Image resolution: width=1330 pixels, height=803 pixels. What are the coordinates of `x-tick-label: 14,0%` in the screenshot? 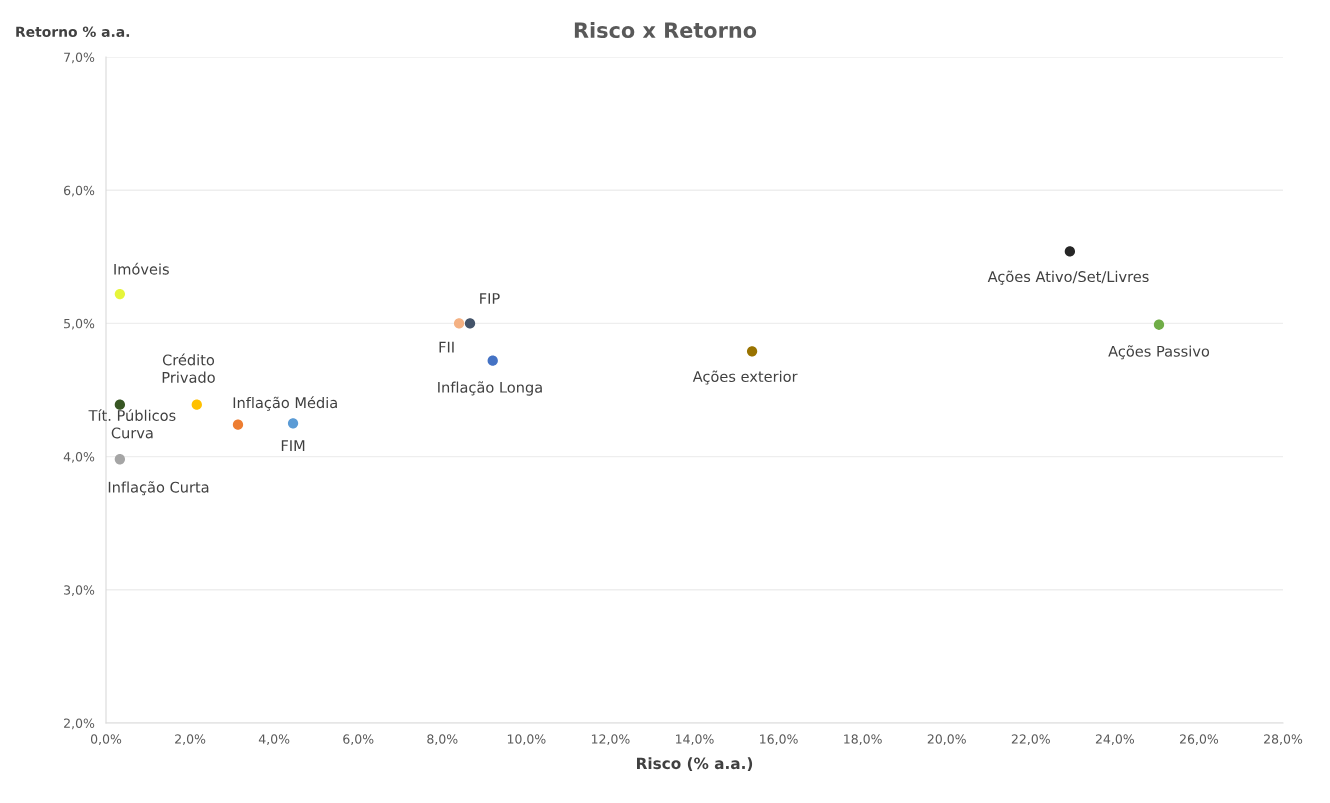 It's located at (695, 740).